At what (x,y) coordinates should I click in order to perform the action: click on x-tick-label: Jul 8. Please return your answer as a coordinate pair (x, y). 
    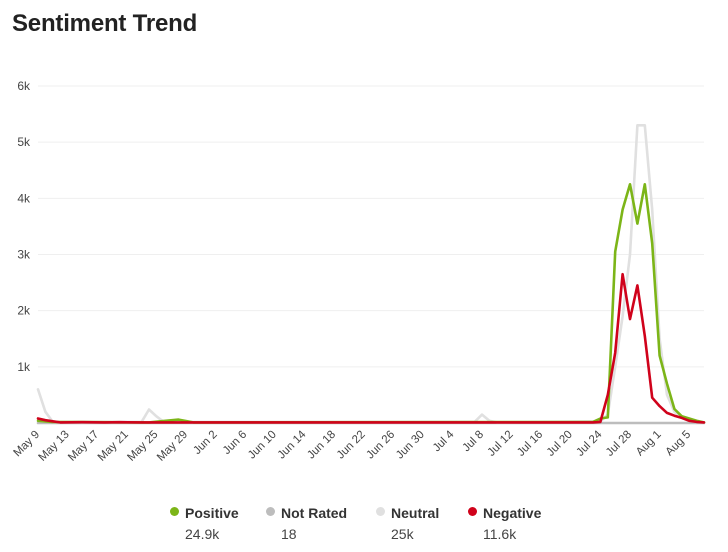
    Looking at the image, I should click on (473, 442).